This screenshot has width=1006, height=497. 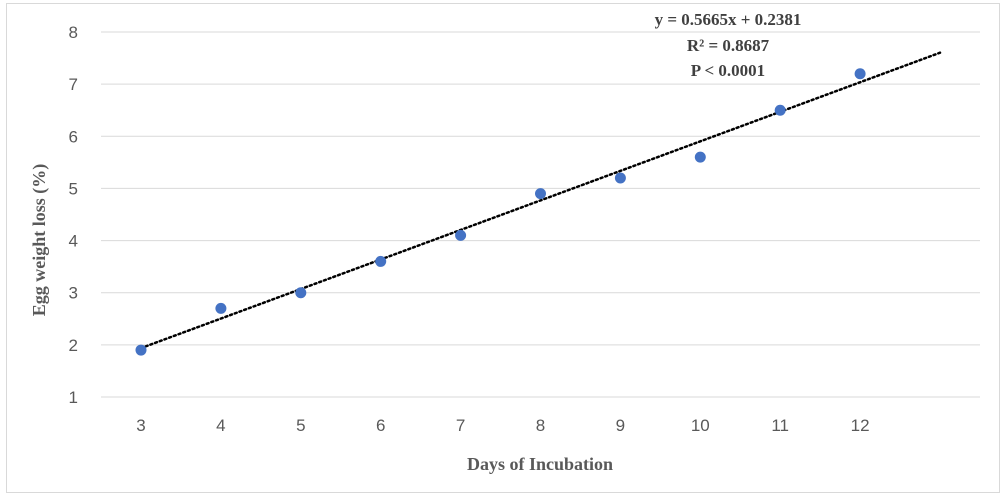 What do you see at coordinates (780, 425) in the screenshot?
I see `x-tick-label: 11` at bounding box center [780, 425].